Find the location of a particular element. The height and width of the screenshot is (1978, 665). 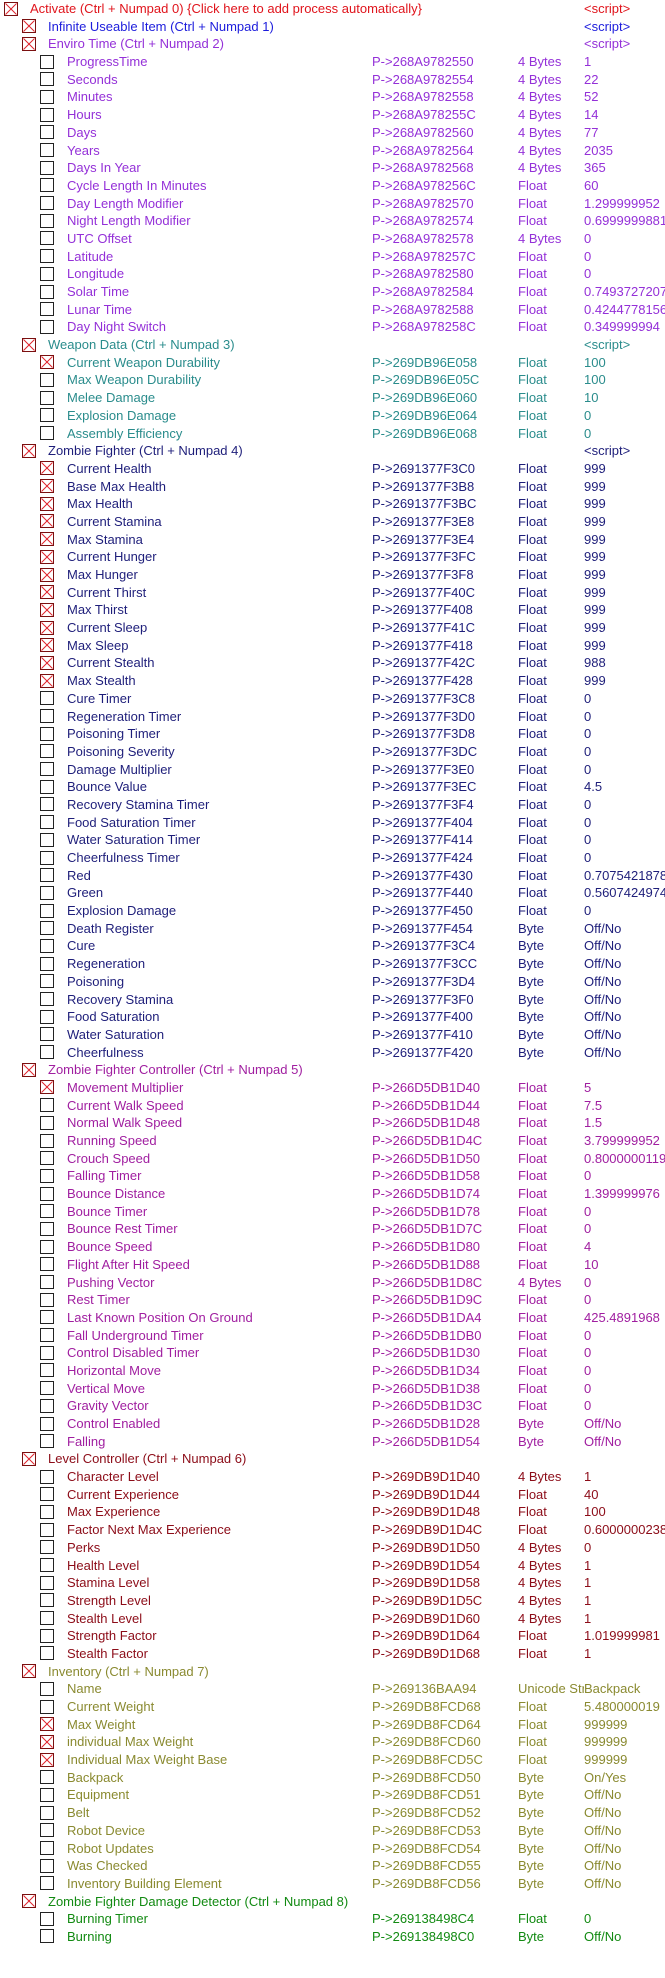

table-row: Melee Damage P->269DB96E060 Float 10 is located at coordinates (332, 398).